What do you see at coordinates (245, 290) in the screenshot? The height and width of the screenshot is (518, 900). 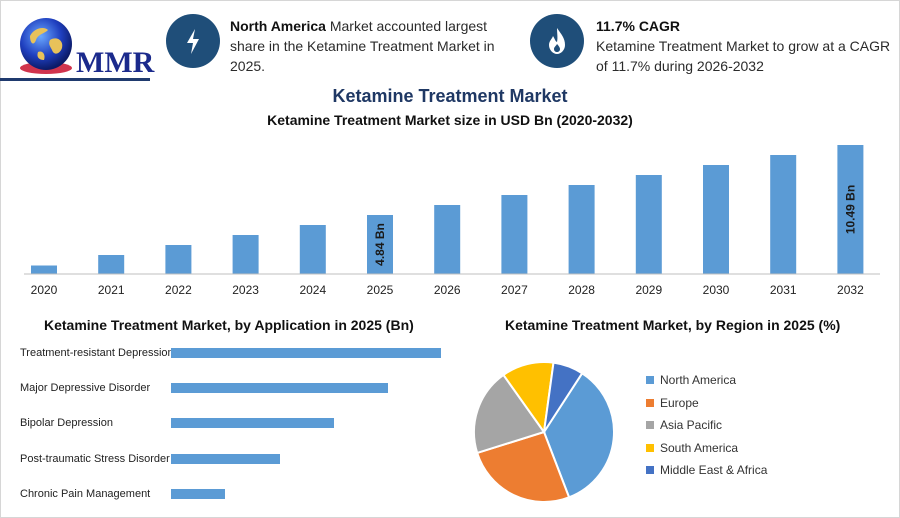 I see `x-tick-2023: 2023` at bounding box center [245, 290].